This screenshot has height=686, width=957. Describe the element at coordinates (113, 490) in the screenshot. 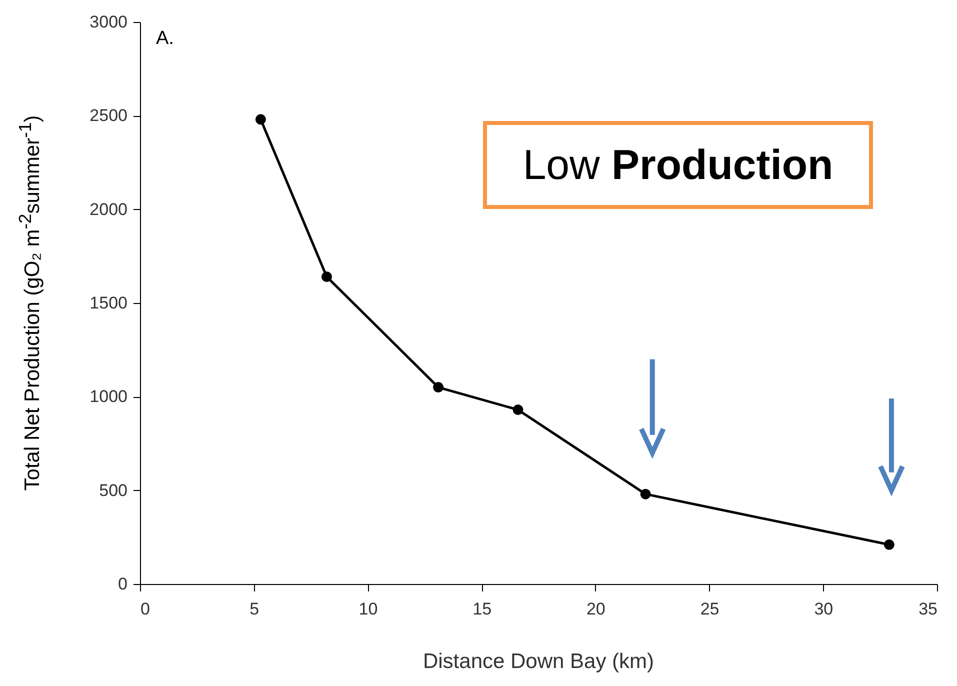

I see `y-tick-label: 500` at that location.